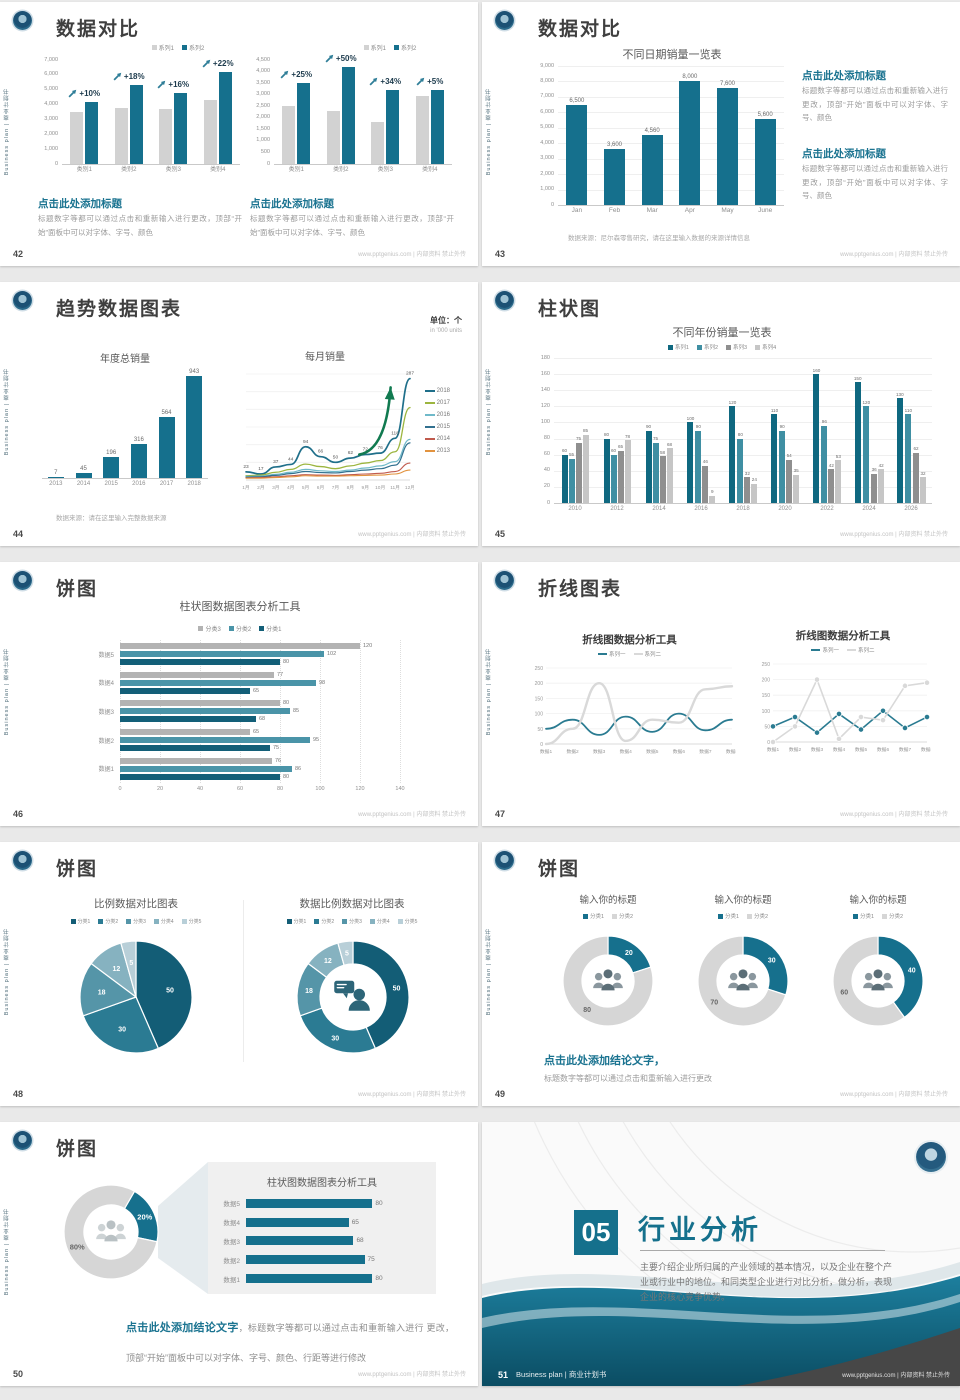 This screenshot has height=1400, width=960. Describe the element at coordinates (547, 127) in the screenshot. I see `y-axis-tick: 5,000` at that location.